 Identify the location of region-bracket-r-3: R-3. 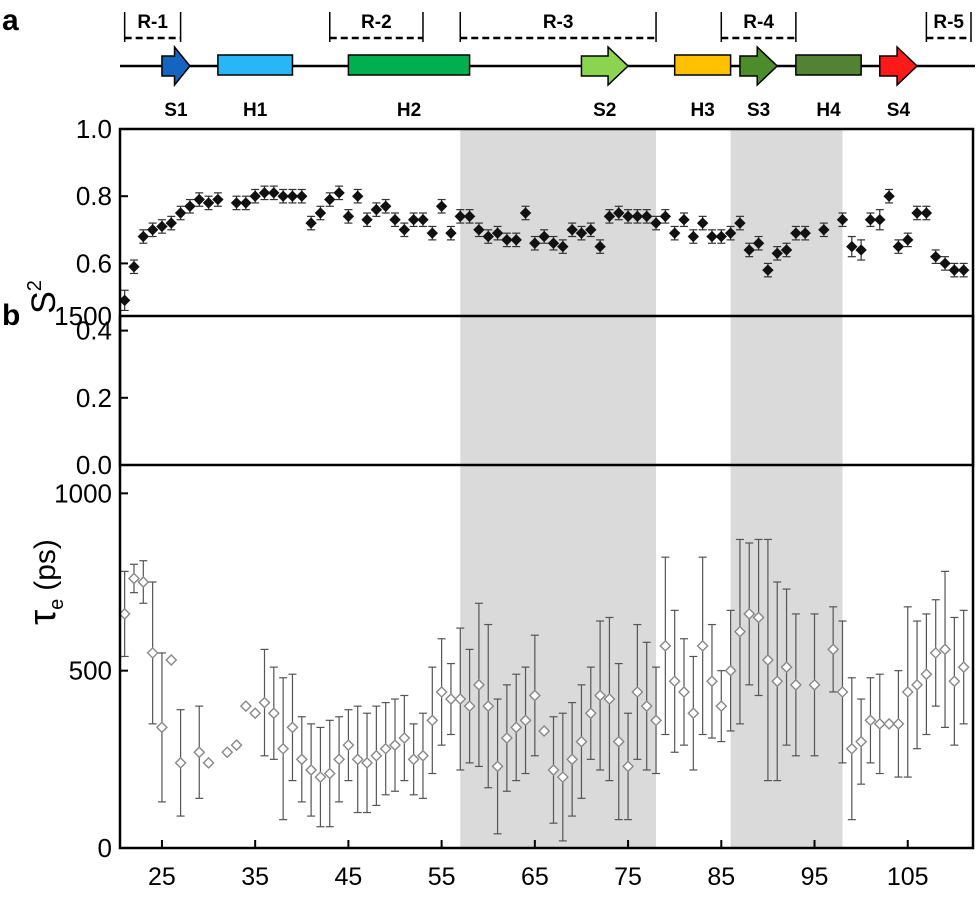
(558, 27).